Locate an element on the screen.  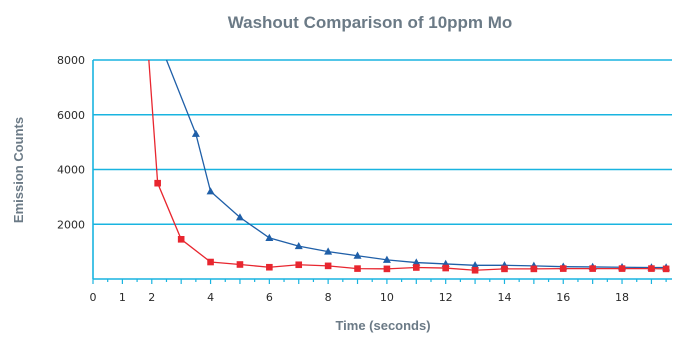
x-tick-label: 6 is located at coordinates (269, 297).